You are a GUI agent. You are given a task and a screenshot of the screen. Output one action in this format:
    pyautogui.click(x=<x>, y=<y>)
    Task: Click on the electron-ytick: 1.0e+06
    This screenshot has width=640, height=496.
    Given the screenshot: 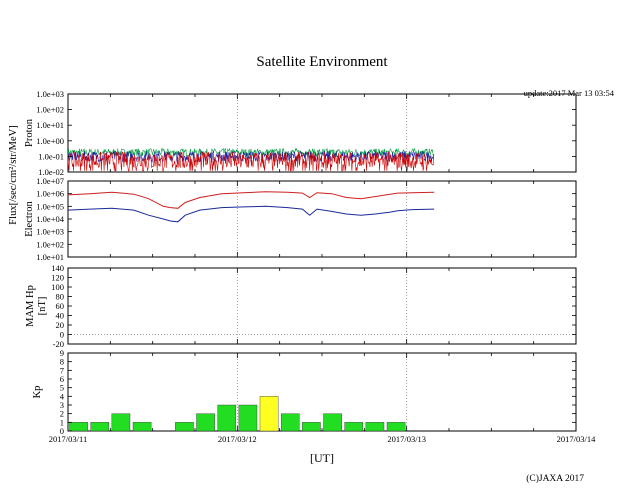 What is the action you would take?
    pyautogui.click(x=50, y=194)
    